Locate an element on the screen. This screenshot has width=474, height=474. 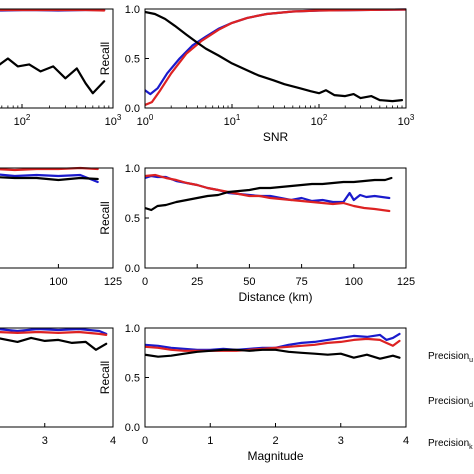
legend-entry-k: Precisionk is located at coordinates (450, 444).